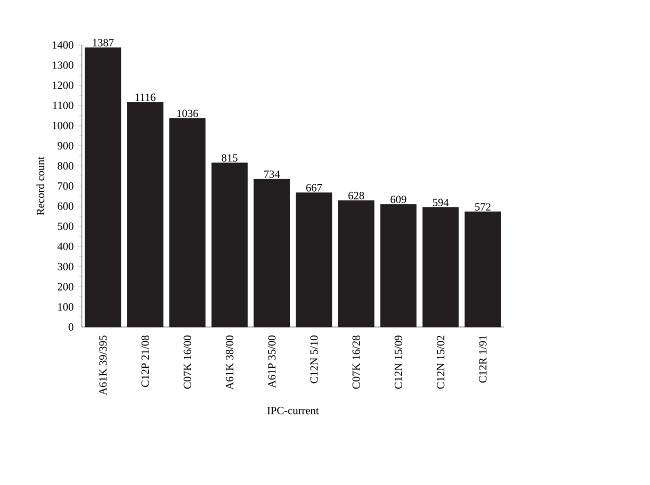 The image size is (650, 485). What do you see at coordinates (314, 188) in the screenshot?
I see `data-label: 667` at bounding box center [314, 188].